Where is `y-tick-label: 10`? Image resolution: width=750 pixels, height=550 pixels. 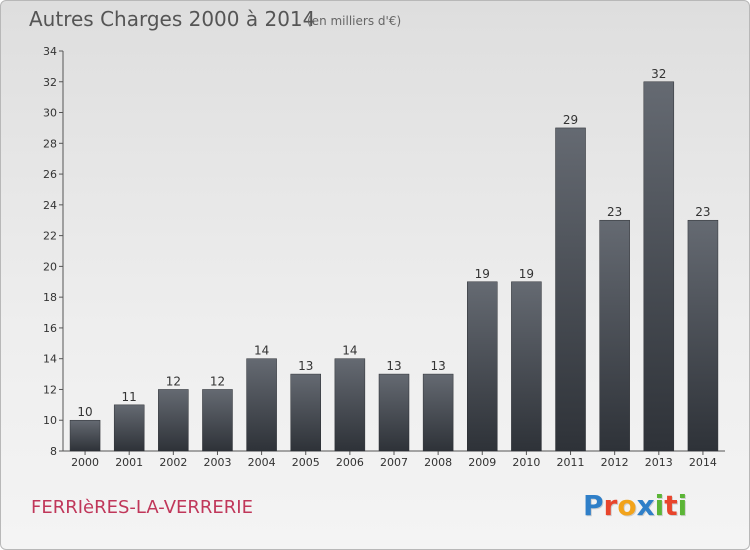
y-tick-label: 10 is located at coordinates (50, 420).